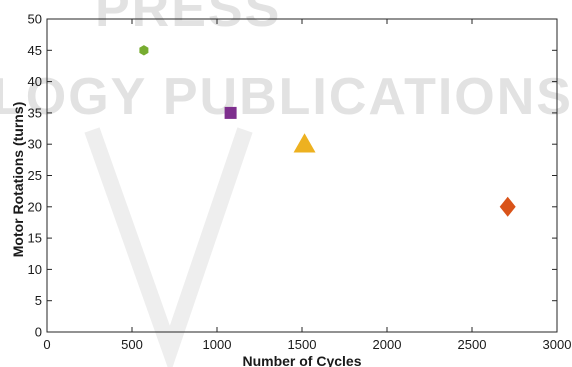 This screenshot has width=572, height=367. I want to click on x-tick-label: 2500, so click(472, 344).